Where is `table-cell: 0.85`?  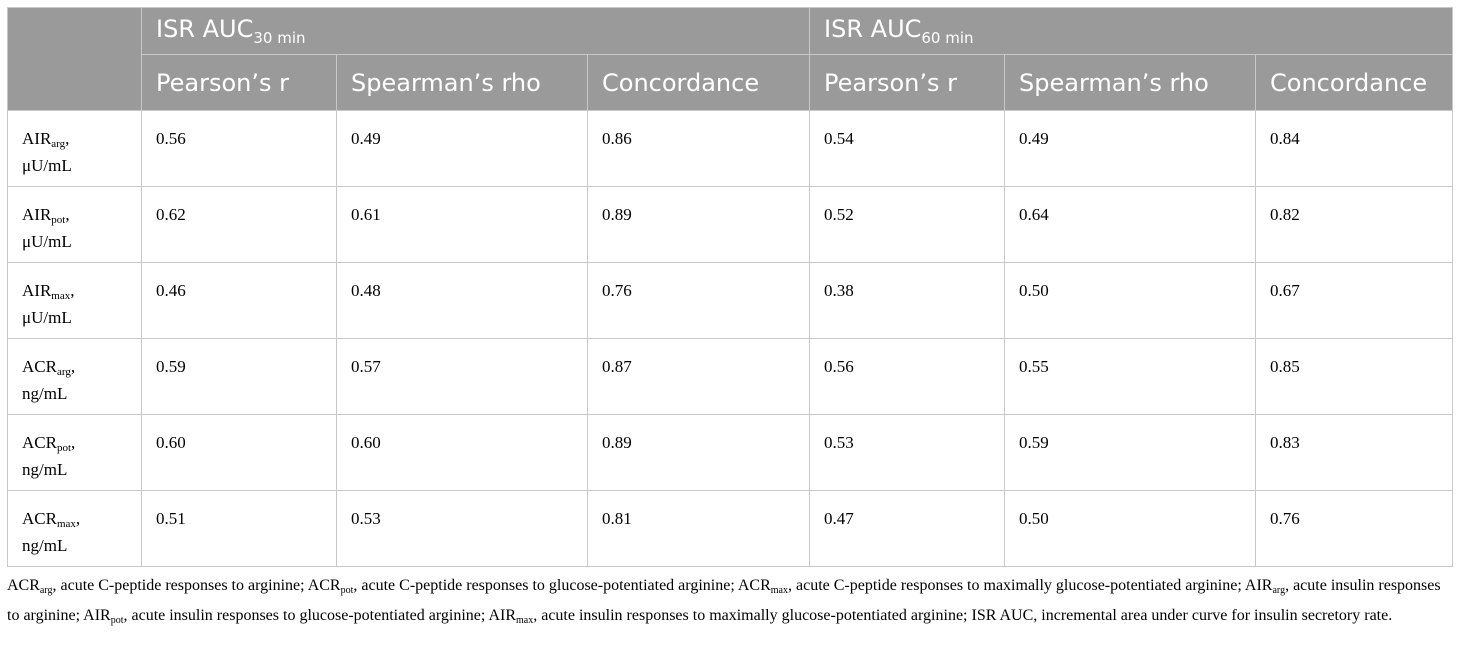 table-cell: 0.85 is located at coordinates (1354, 376).